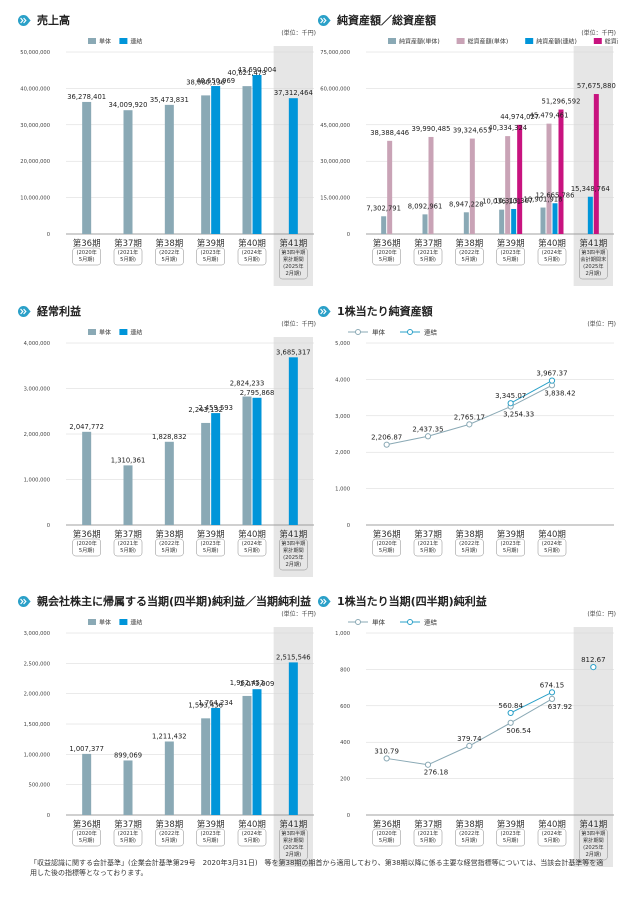 The image size is (624, 899). What do you see at coordinates (335, 162) in the screenshot?
I see `y-tick-label: 30,000,000` at bounding box center [335, 162].